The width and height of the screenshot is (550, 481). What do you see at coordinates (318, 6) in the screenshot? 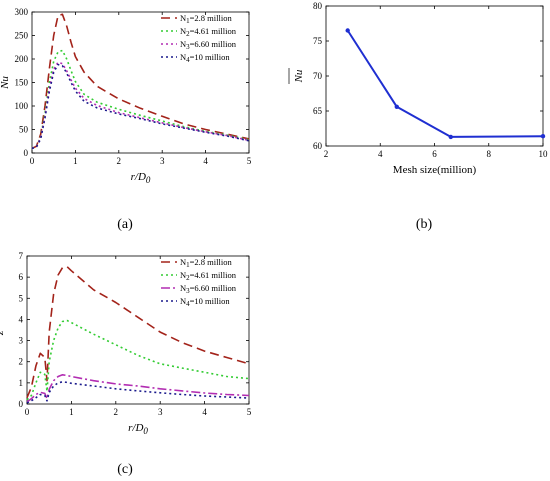
I see `y-tick-label: 80` at bounding box center [318, 6].